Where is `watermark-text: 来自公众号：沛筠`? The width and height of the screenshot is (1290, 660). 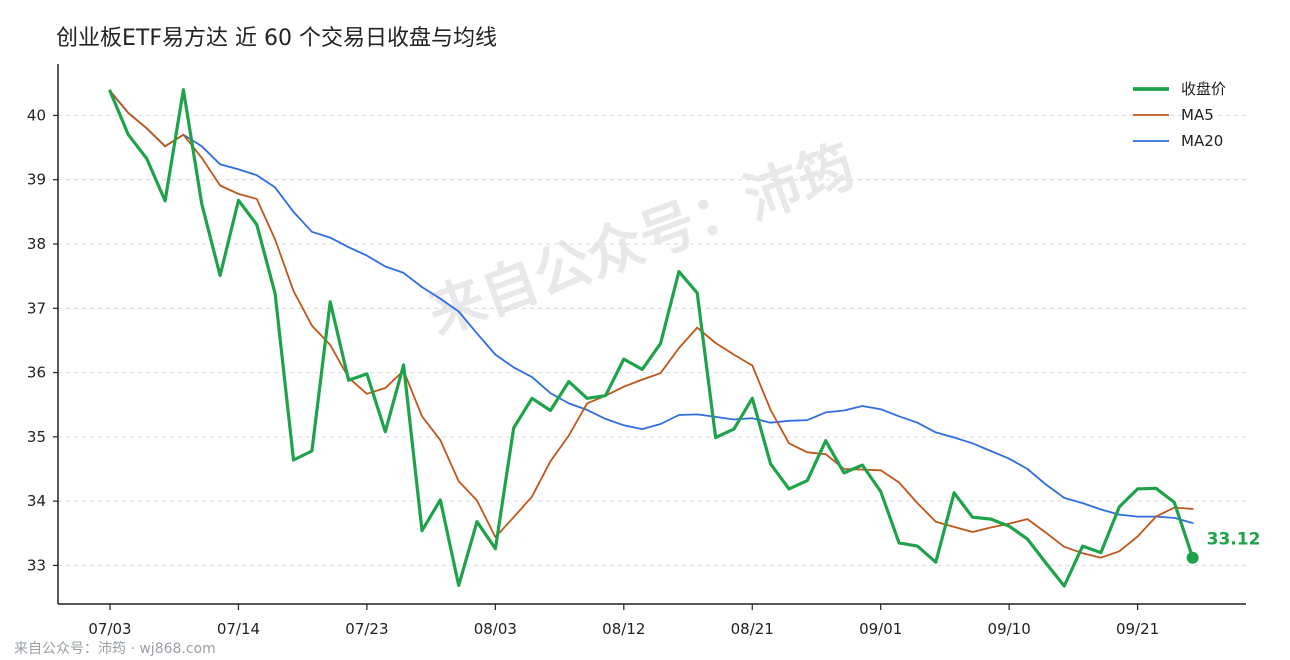
watermark-text: 来自公众号：沛筠 is located at coordinates (641, 240).